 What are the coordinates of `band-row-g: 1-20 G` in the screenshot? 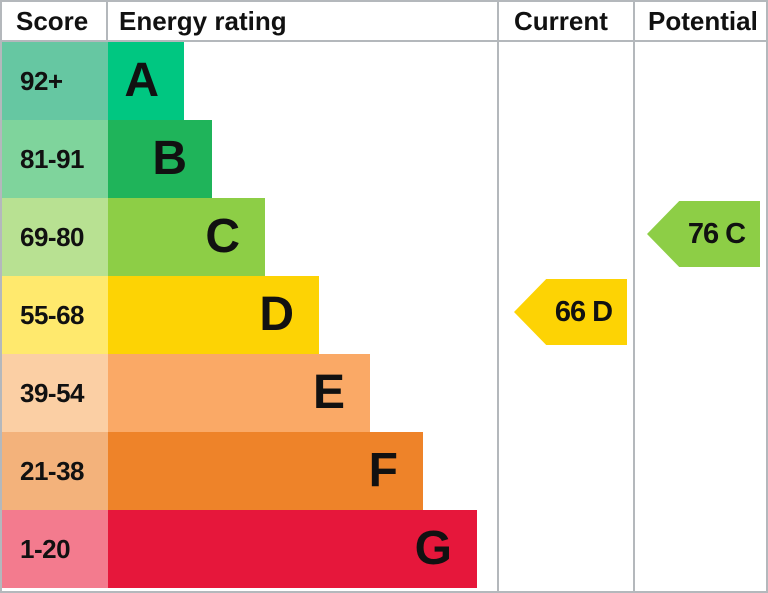 It's located at (250, 549).